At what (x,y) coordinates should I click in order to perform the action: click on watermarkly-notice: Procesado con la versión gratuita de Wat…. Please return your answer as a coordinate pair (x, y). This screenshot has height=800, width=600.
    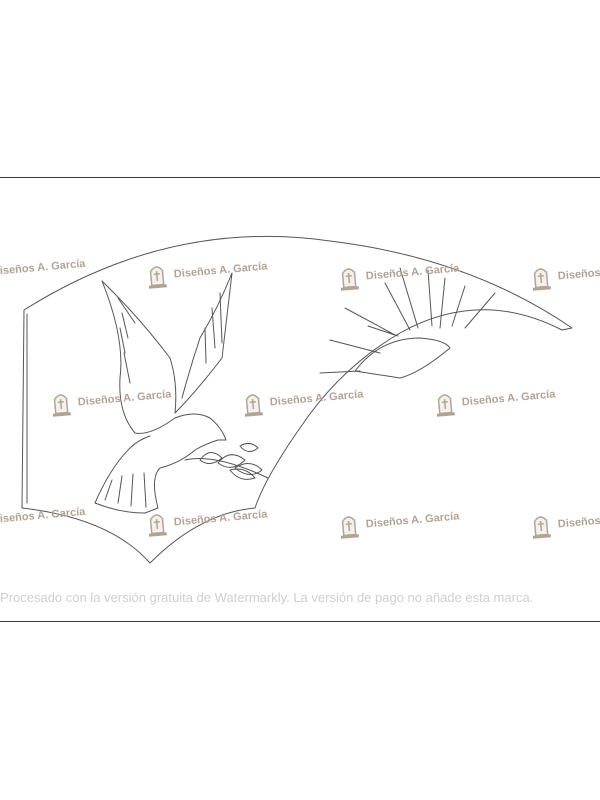
    Looking at the image, I should click on (267, 597).